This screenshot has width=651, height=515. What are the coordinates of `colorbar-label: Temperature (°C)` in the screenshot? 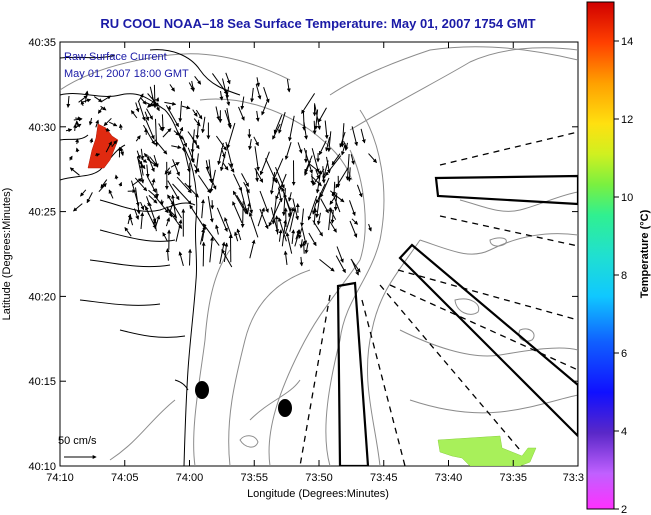 It's located at (645, 253).